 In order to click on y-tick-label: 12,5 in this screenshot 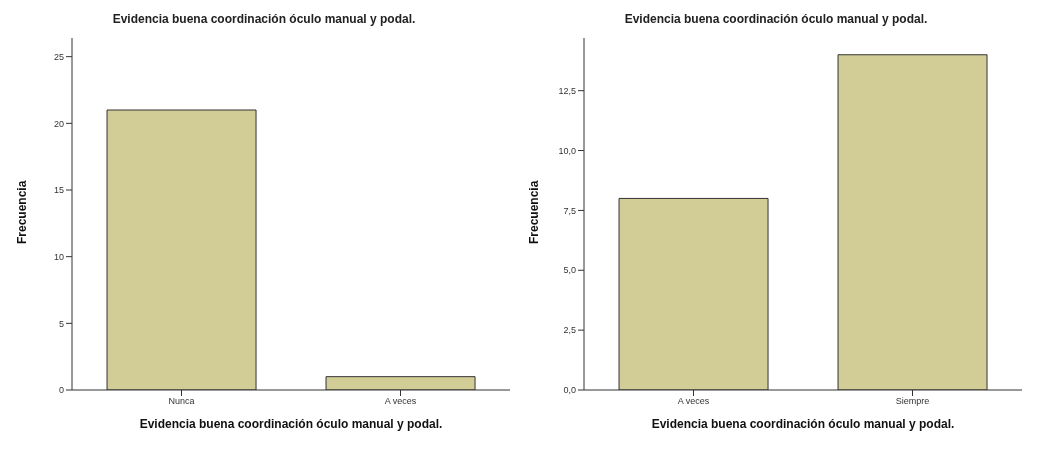, I will do `click(567, 90)`.